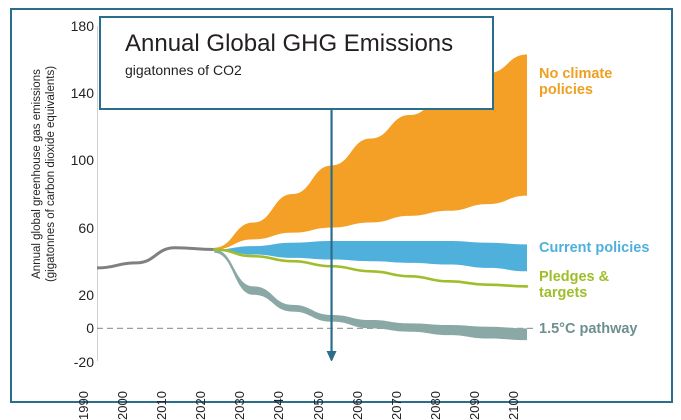  Describe the element at coordinates (574, 277) in the screenshot. I see `label-pledges-line1: Pledges &` at that location.